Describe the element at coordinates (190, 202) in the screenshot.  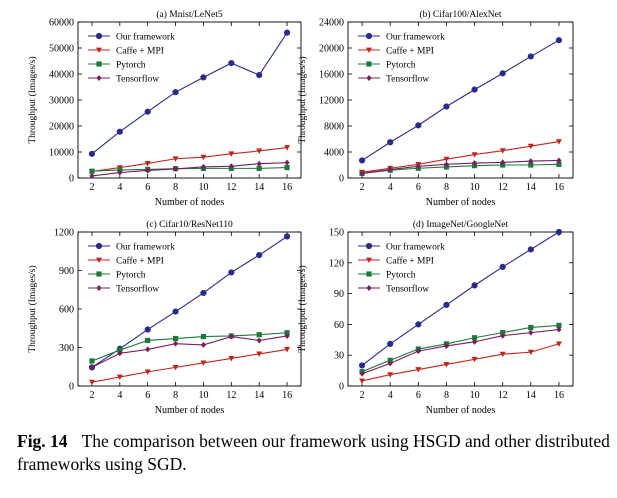
I see `x-axis-label: Number of nodes` at that location.